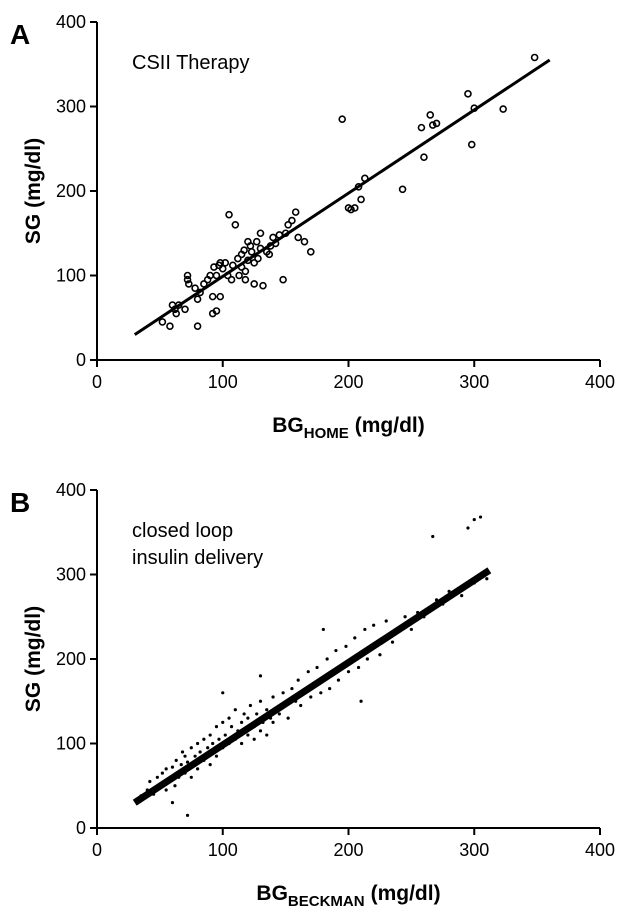 This screenshot has width=629, height=913. What do you see at coordinates (197, 558) in the screenshot?
I see `annotation: insulin delivery` at bounding box center [197, 558].